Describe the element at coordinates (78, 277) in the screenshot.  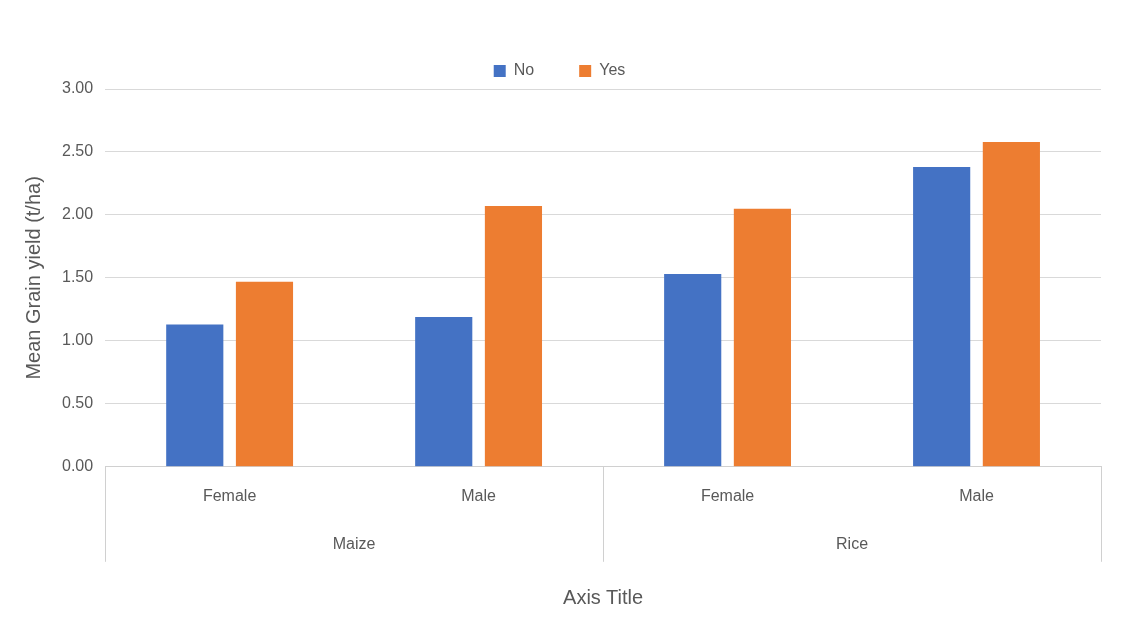
I see `y-tick-label: 1.50` at that location.